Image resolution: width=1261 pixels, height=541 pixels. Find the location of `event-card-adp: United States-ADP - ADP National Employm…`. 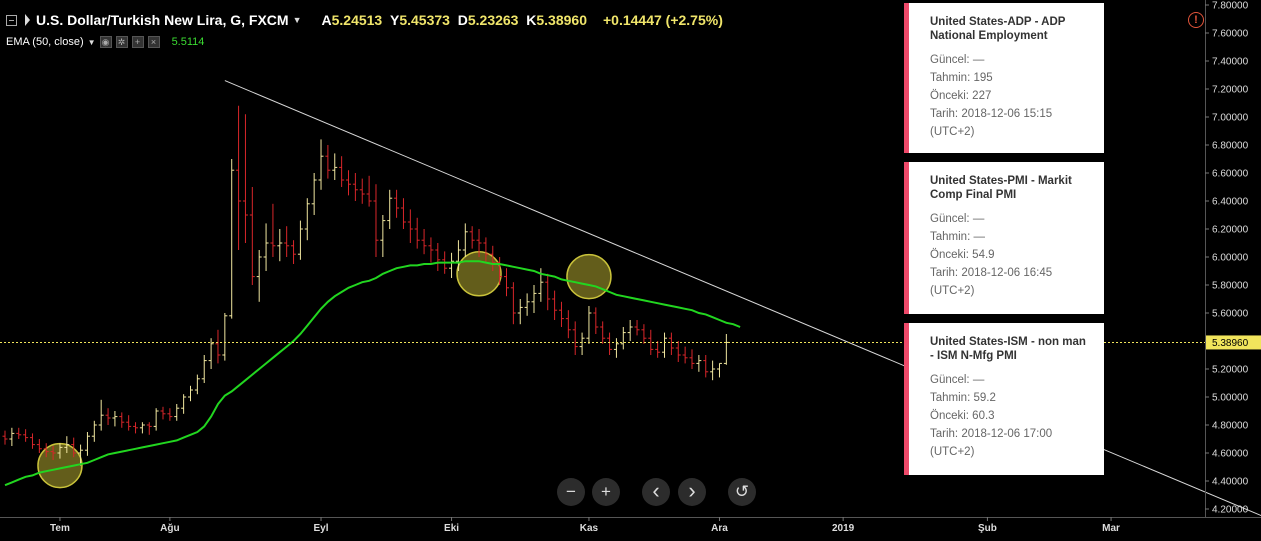

event-card-adp: United States-ADP - ADP National Employm… is located at coordinates (1004, 78).